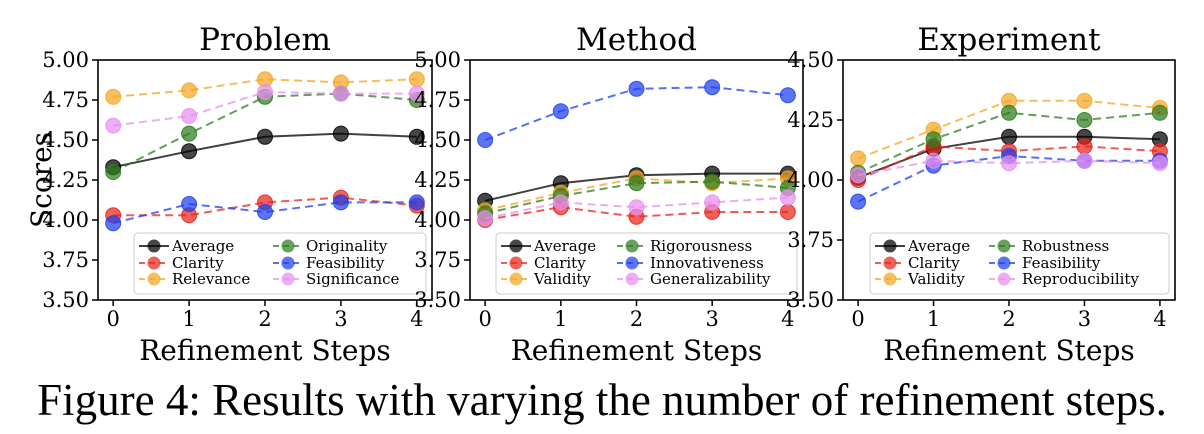 The width and height of the screenshot is (1204, 434). I want to click on y-tick-label: 4.25, so click(437, 180).